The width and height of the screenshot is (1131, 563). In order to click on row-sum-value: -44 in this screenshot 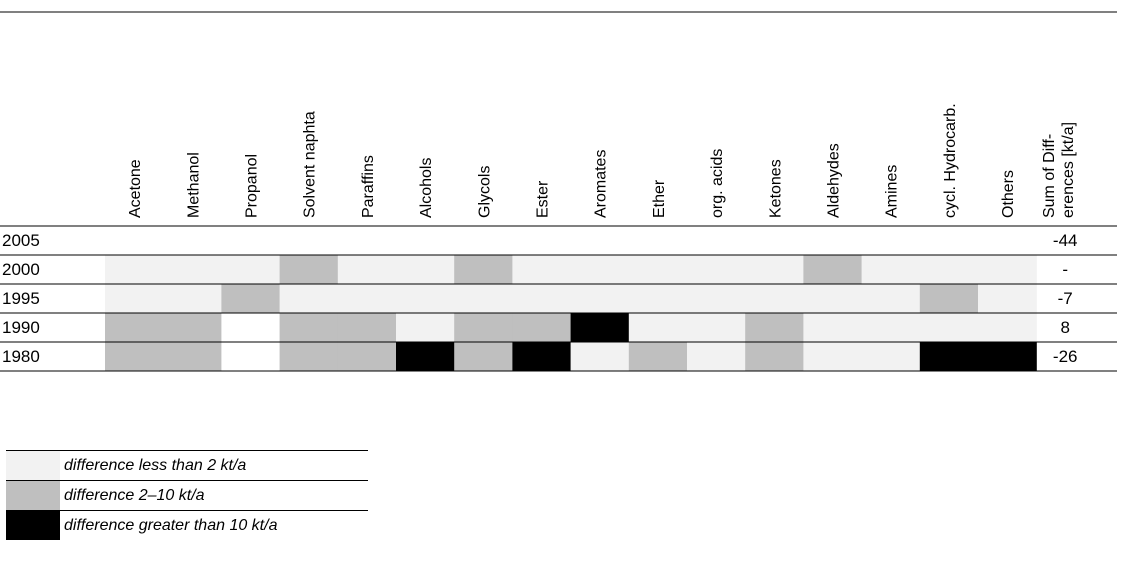, I will do `click(1065, 240)`.